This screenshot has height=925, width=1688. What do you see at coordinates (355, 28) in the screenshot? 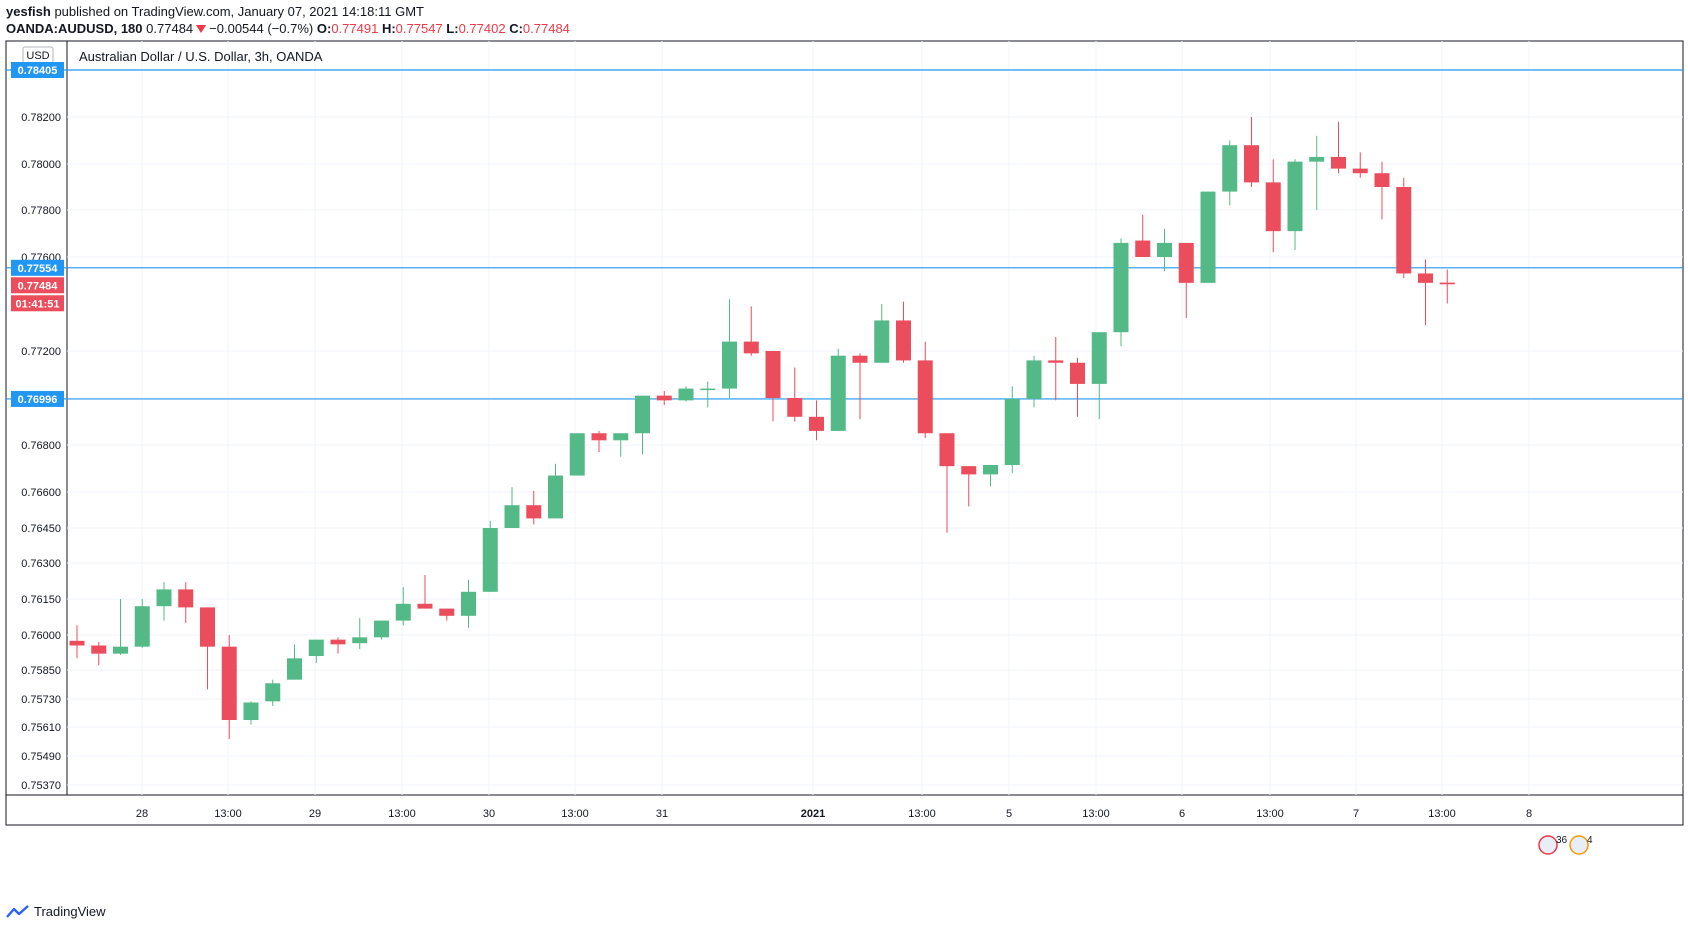
I see `open-value: 0.77491` at bounding box center [355, 28].